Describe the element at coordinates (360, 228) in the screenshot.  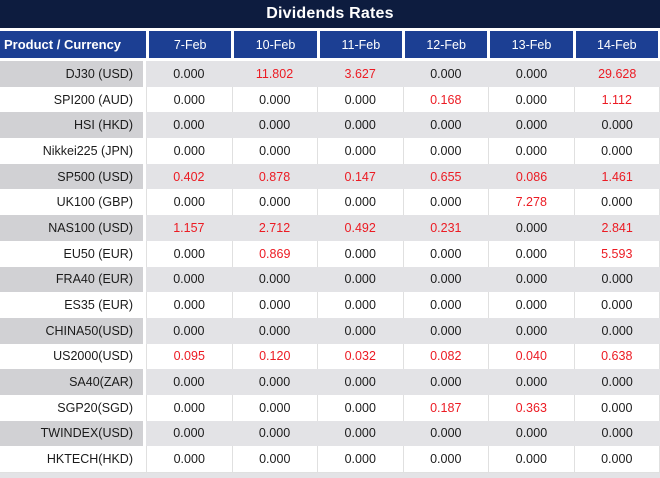
I see `value-cell: 0.492` at that location.